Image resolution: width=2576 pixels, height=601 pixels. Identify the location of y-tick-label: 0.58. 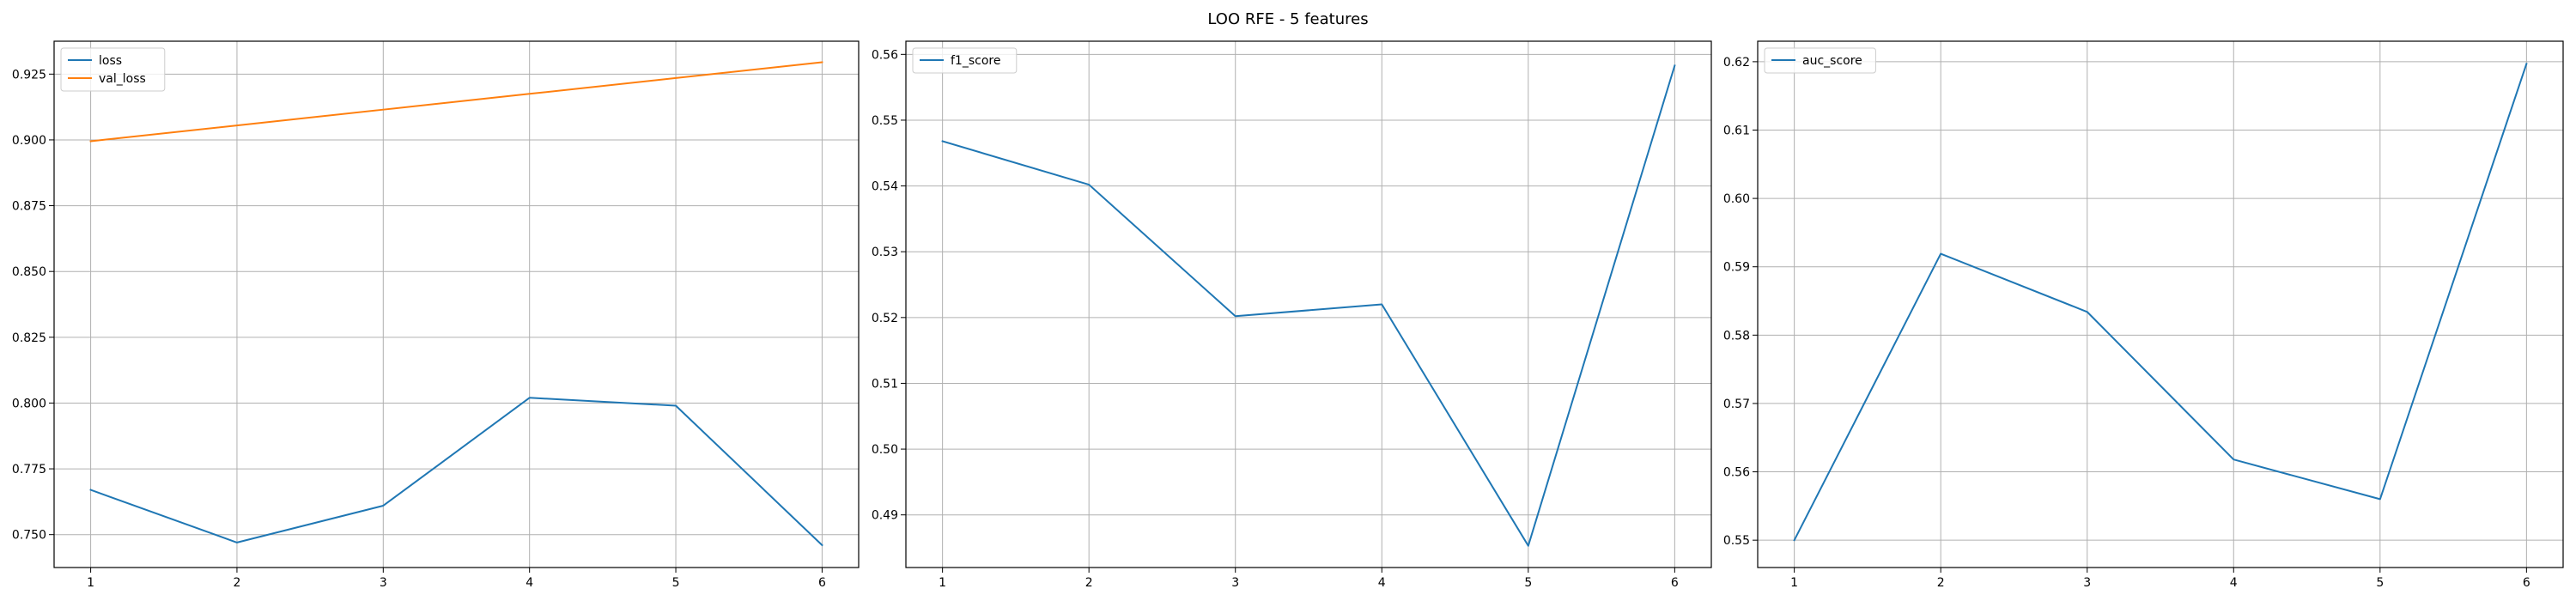
(1737, 336).